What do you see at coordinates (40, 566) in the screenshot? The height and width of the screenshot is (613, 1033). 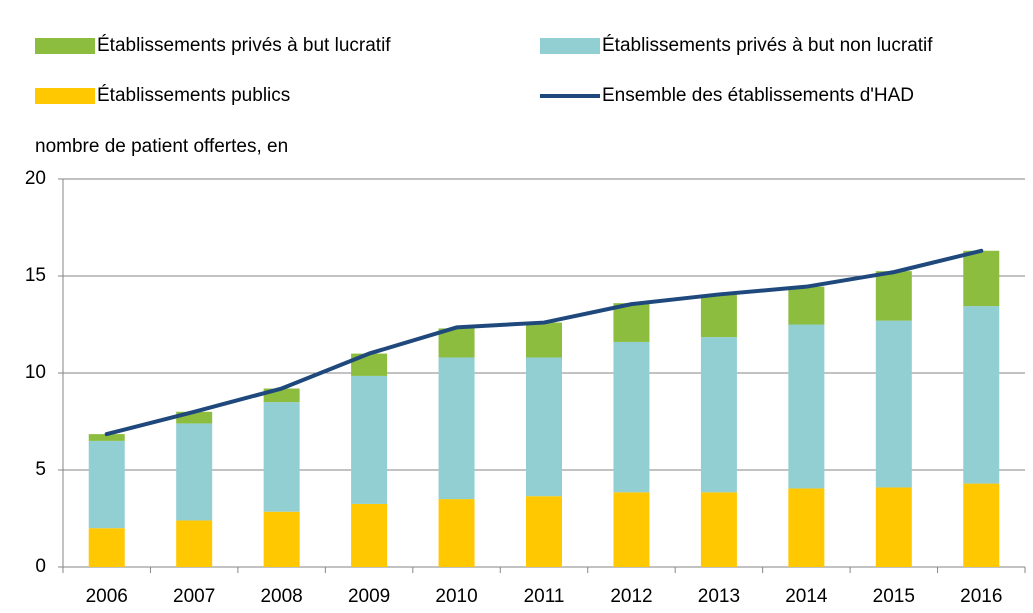 I see `y-tick-label: 0` at bounding box center [40, 566].